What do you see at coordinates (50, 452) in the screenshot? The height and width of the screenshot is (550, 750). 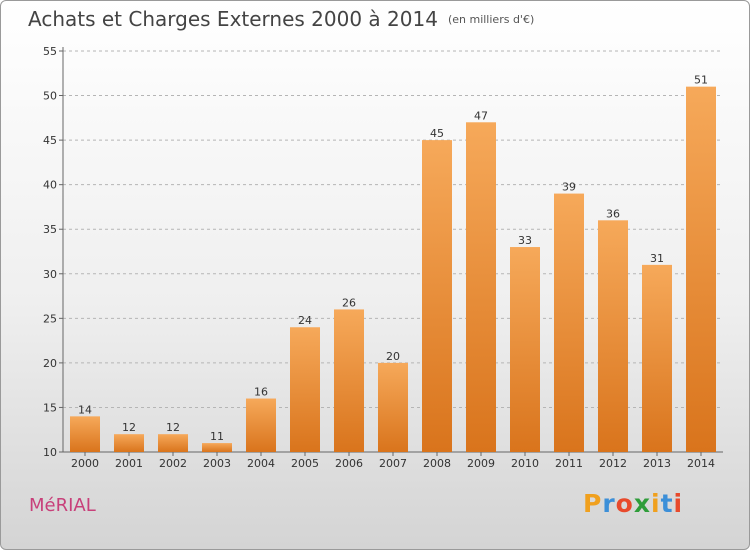 I see `y-tick-label: 10` at bounding box center [50, 452].